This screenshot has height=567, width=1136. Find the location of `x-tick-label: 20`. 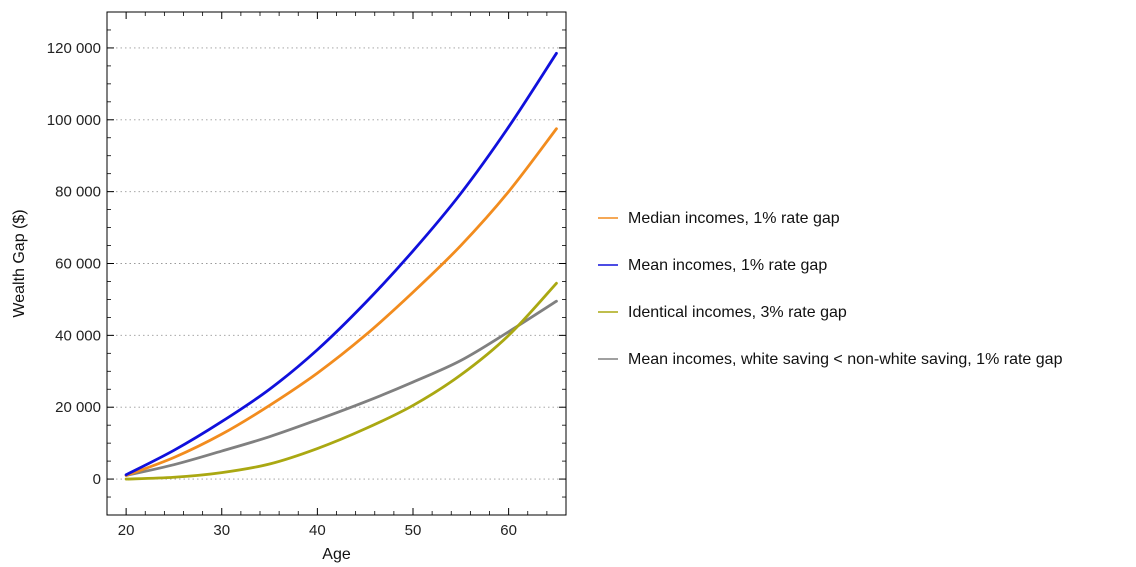

x-tick-label: 20 is located at coordinates (126, 530).